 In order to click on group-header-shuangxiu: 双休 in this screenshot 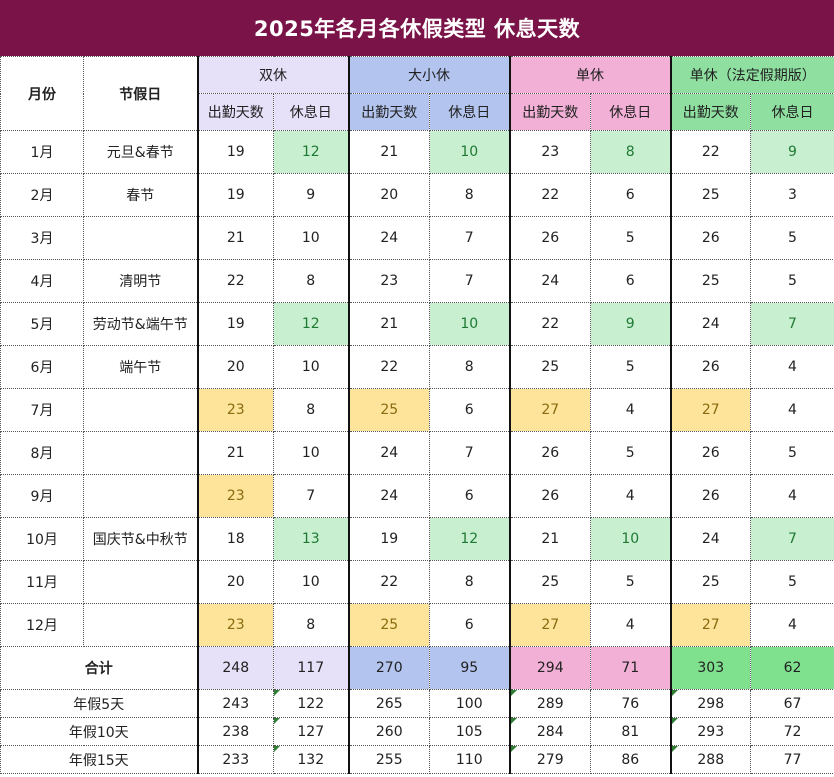, I will do `click(272, 75)`.